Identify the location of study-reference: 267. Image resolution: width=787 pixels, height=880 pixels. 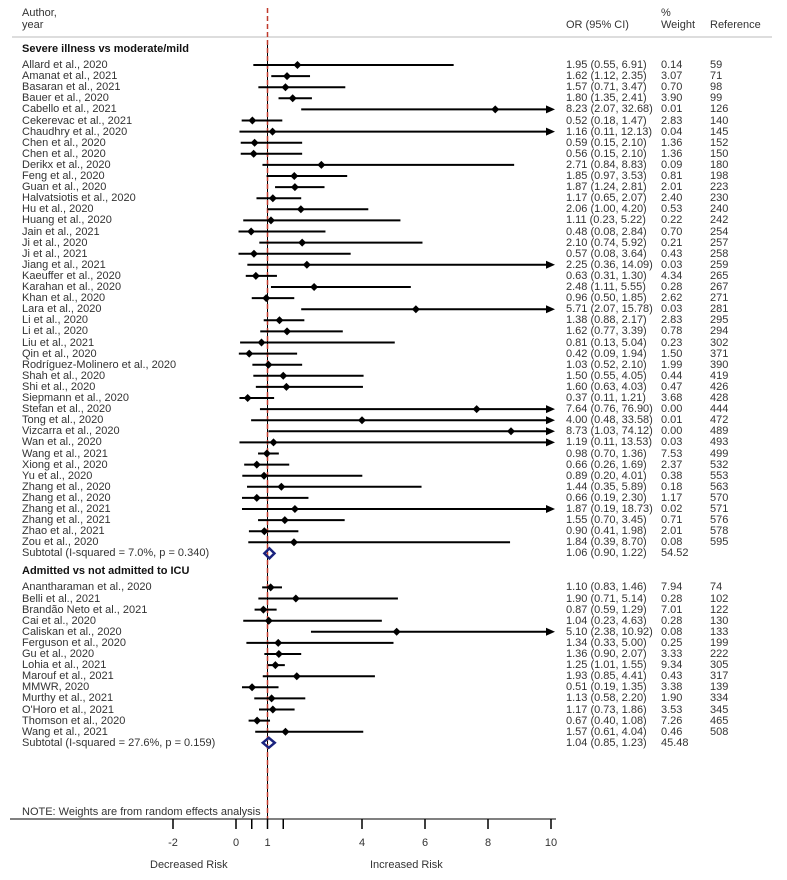
(719, 287).